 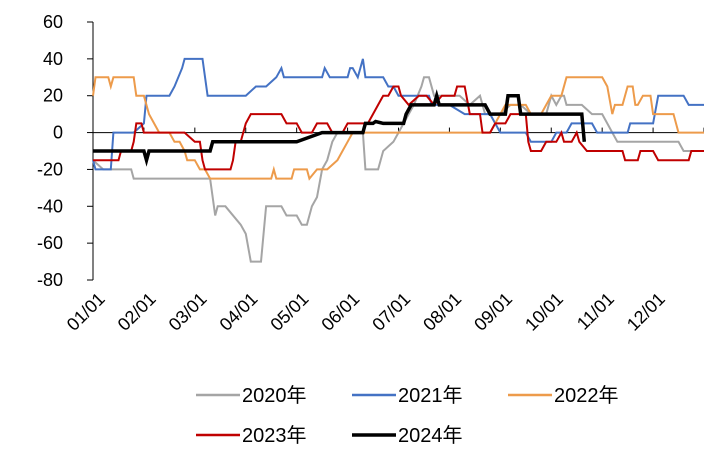 I want to click on legend-label-4: 2023年, so click(x=274, y=435).